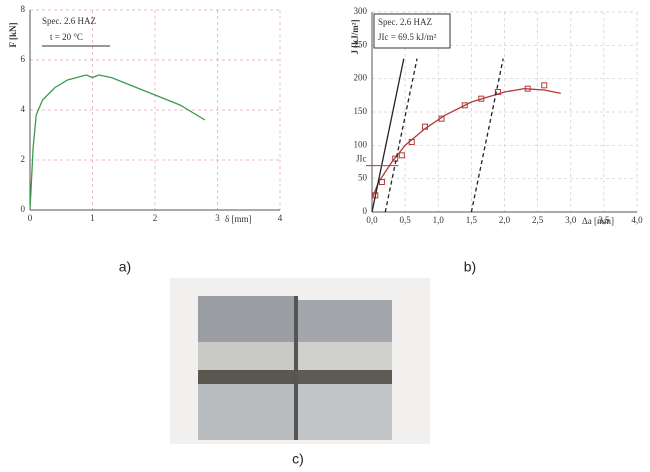  What do you see at coordinates (238, 219) in the screenshot?
I see `x-axis-label: δ [mm]` at bounding box center [238, 219].